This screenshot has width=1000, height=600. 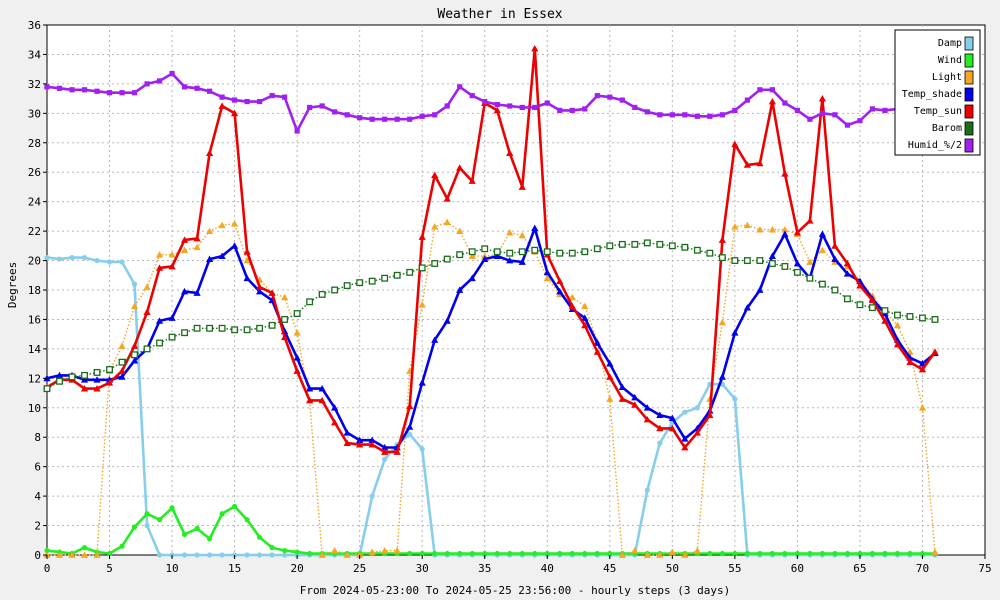 What do you see at coordinates (34, 378) in the screenshot?
I see `y-tick-label: 12` at bounding box center [34, 378].